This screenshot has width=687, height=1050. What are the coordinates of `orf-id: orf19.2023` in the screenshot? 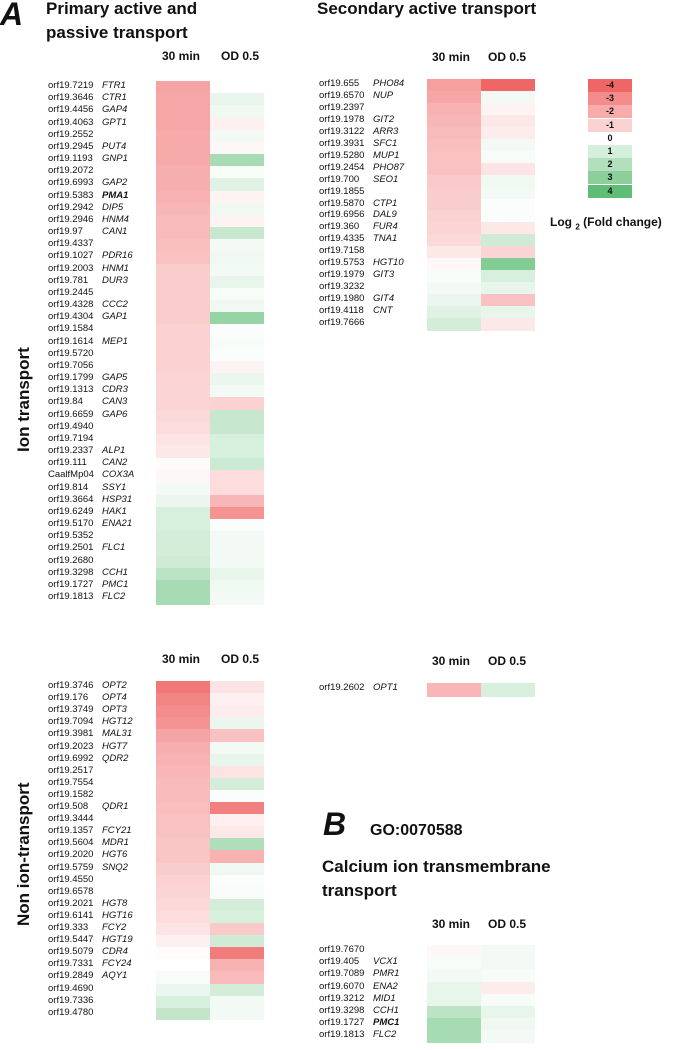 It's located at (71, 746).